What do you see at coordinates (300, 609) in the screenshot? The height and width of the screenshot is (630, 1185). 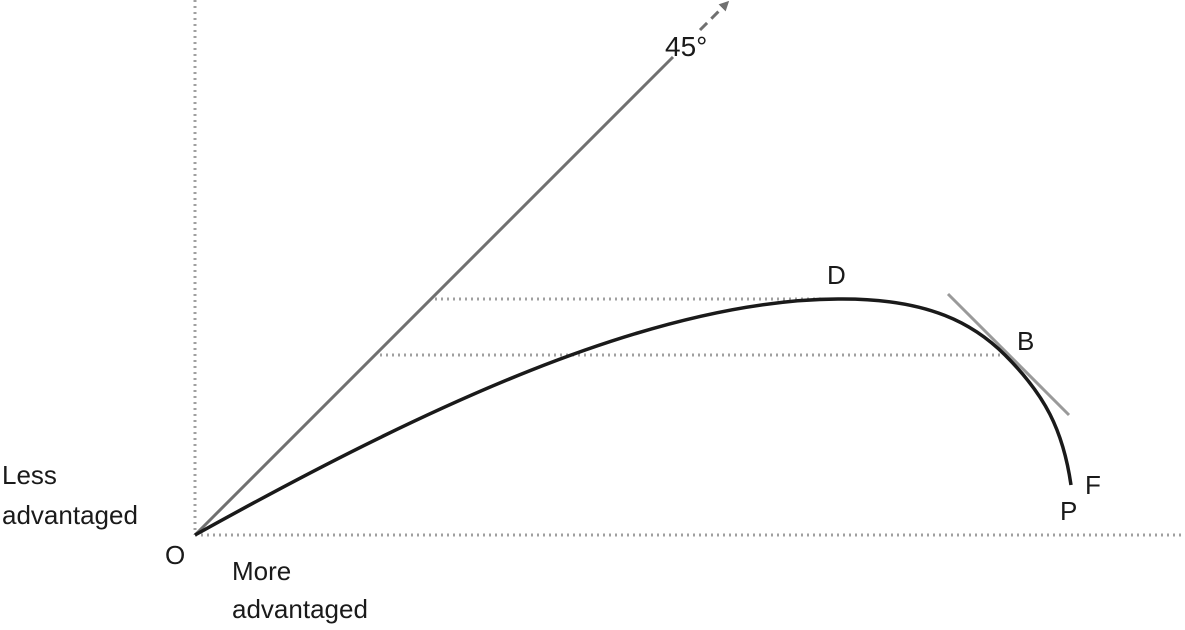 I see `horizontal-axis-label-line2: advantaged` at bounding box center [300, 609].